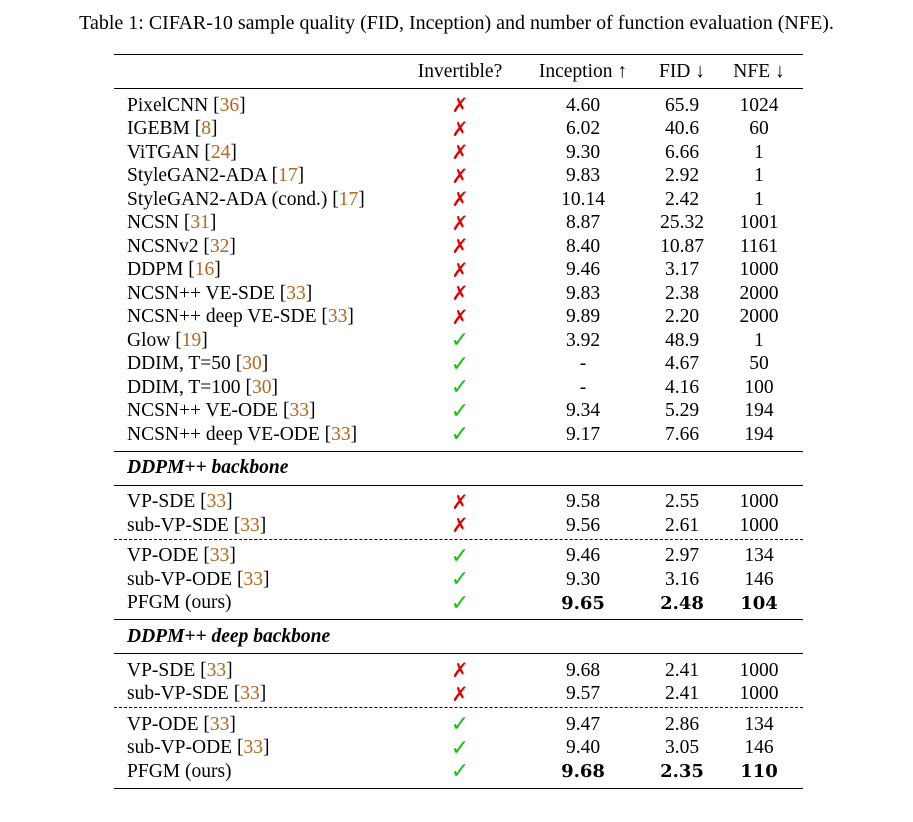 Image resolution: width=913 pixels, height=822 pixels. I want to click on section-title-rule, so click(458, 653).